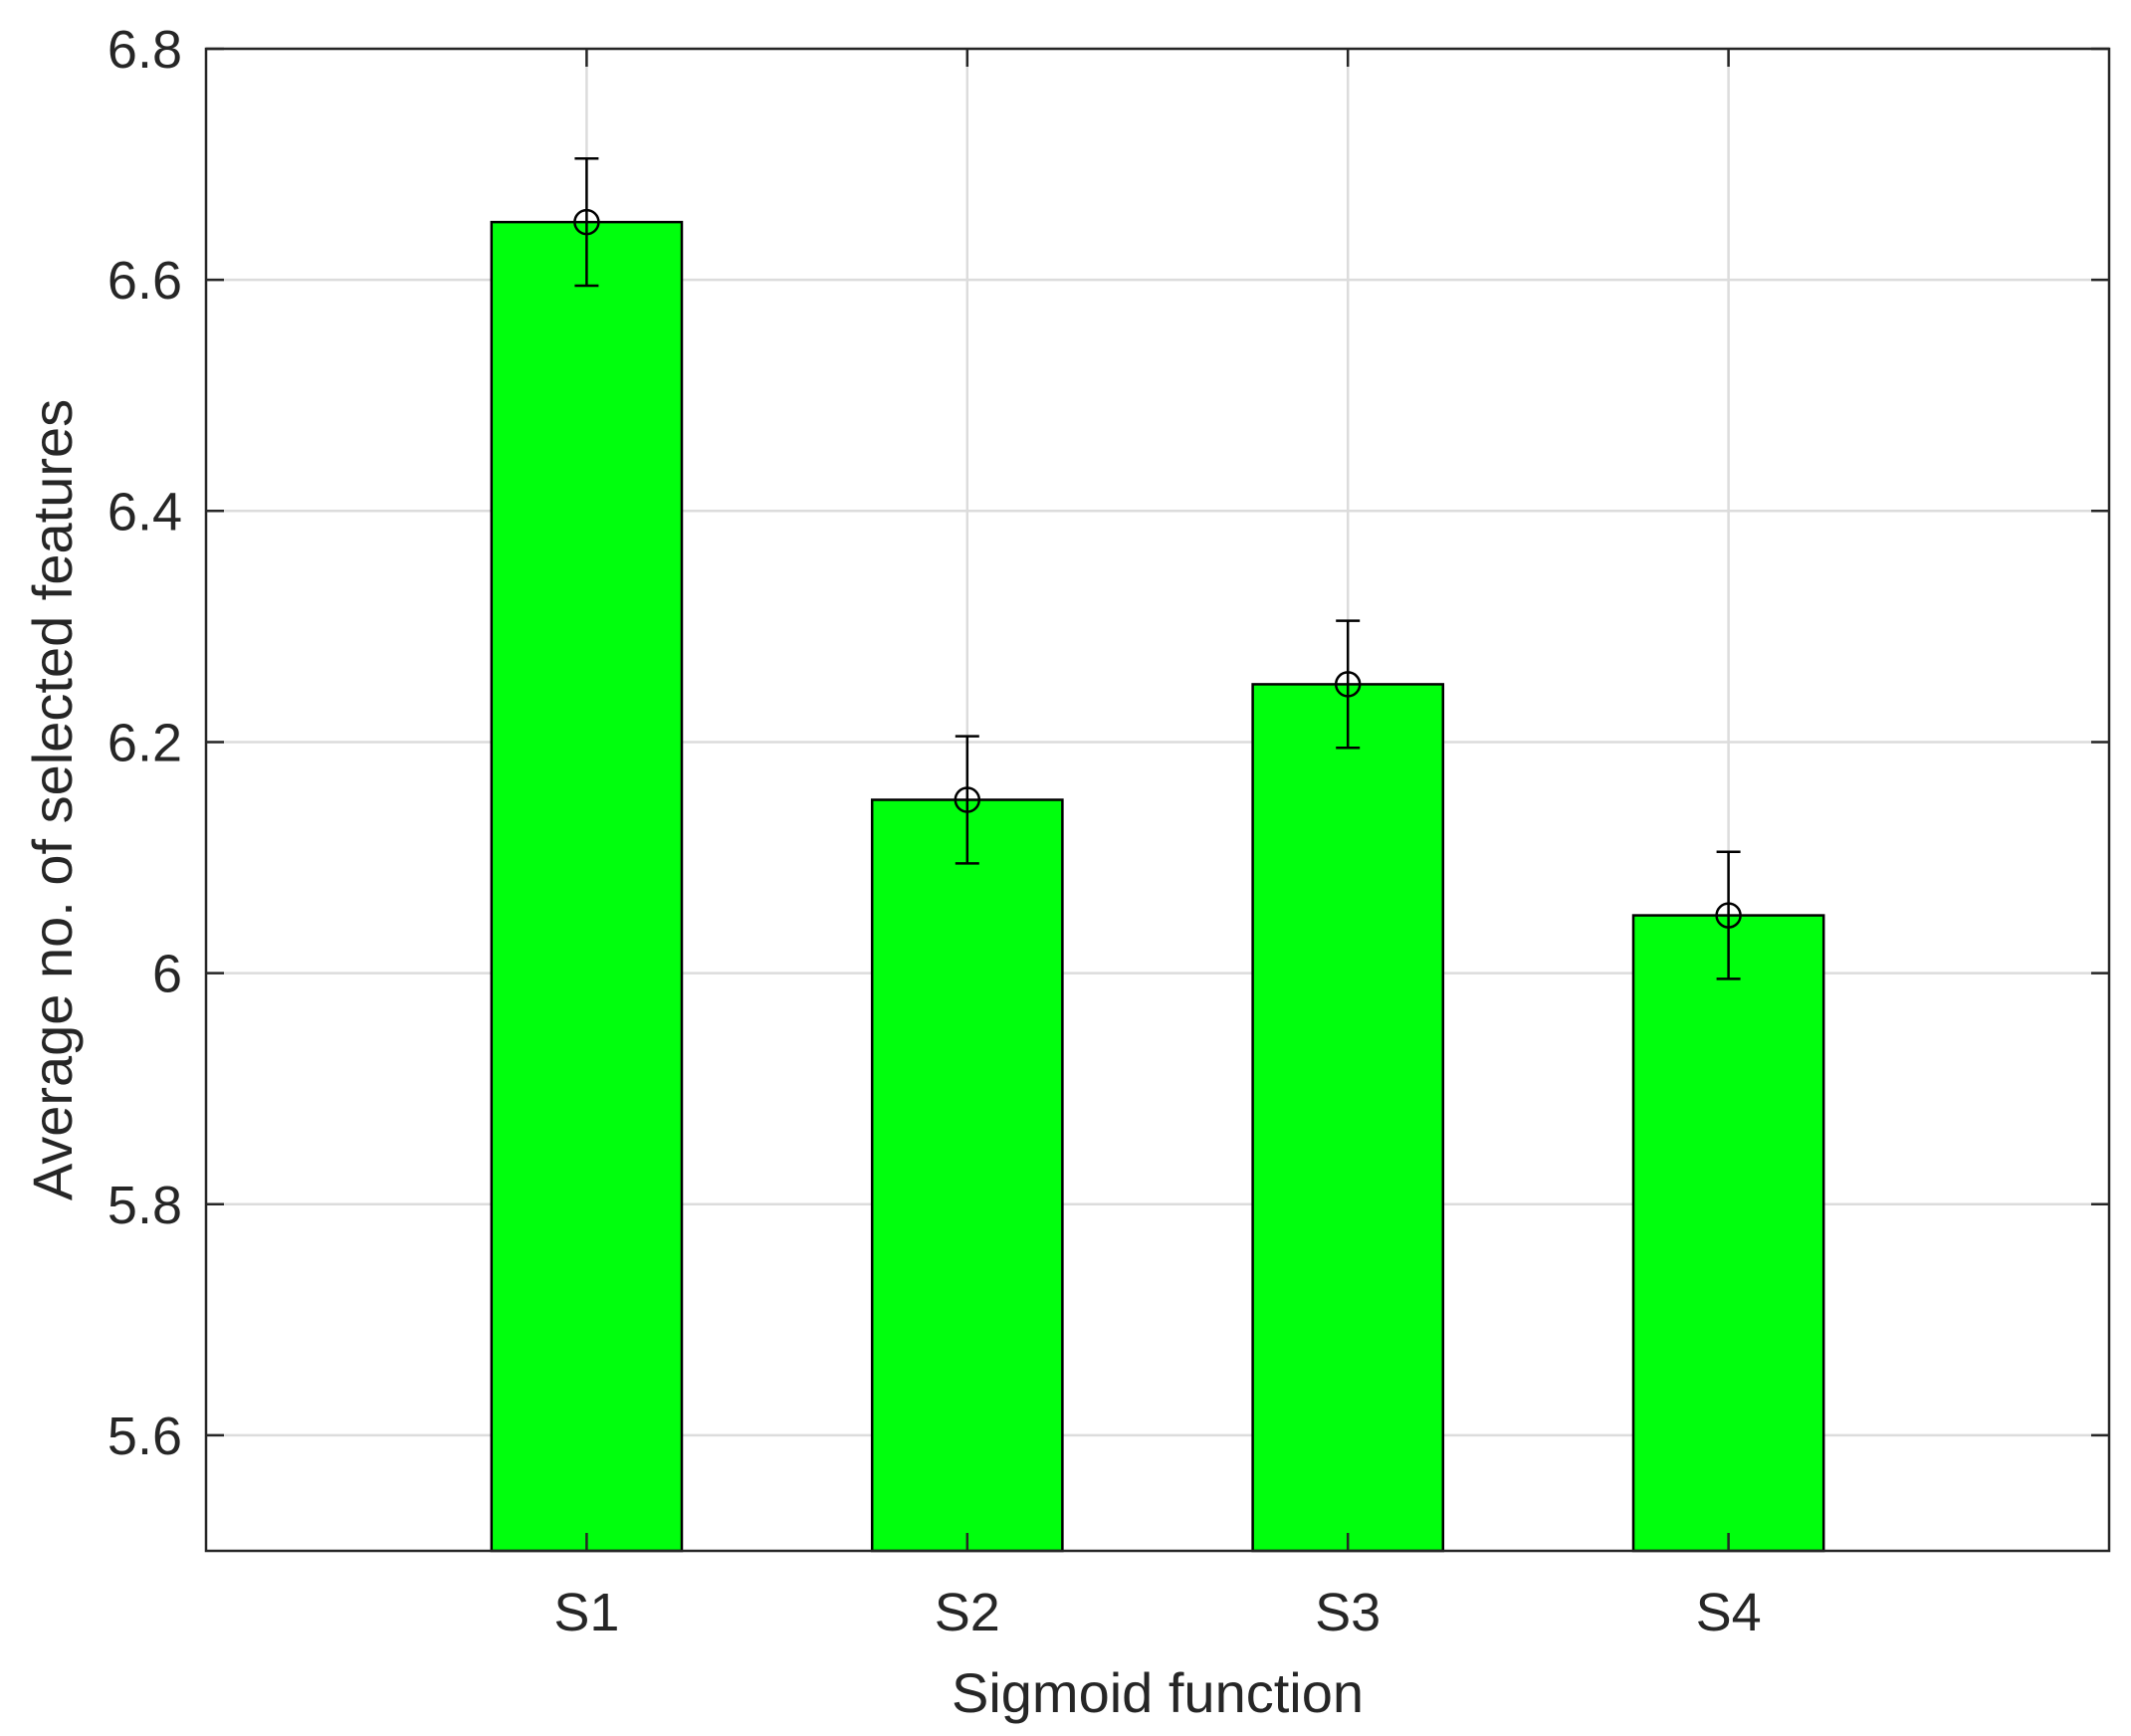 The width and height of the screenshot is (2131, 1736). Describe the element at coordinates (586, 1613) in the screenshot. I see `x-tick-label: S1` at that location.